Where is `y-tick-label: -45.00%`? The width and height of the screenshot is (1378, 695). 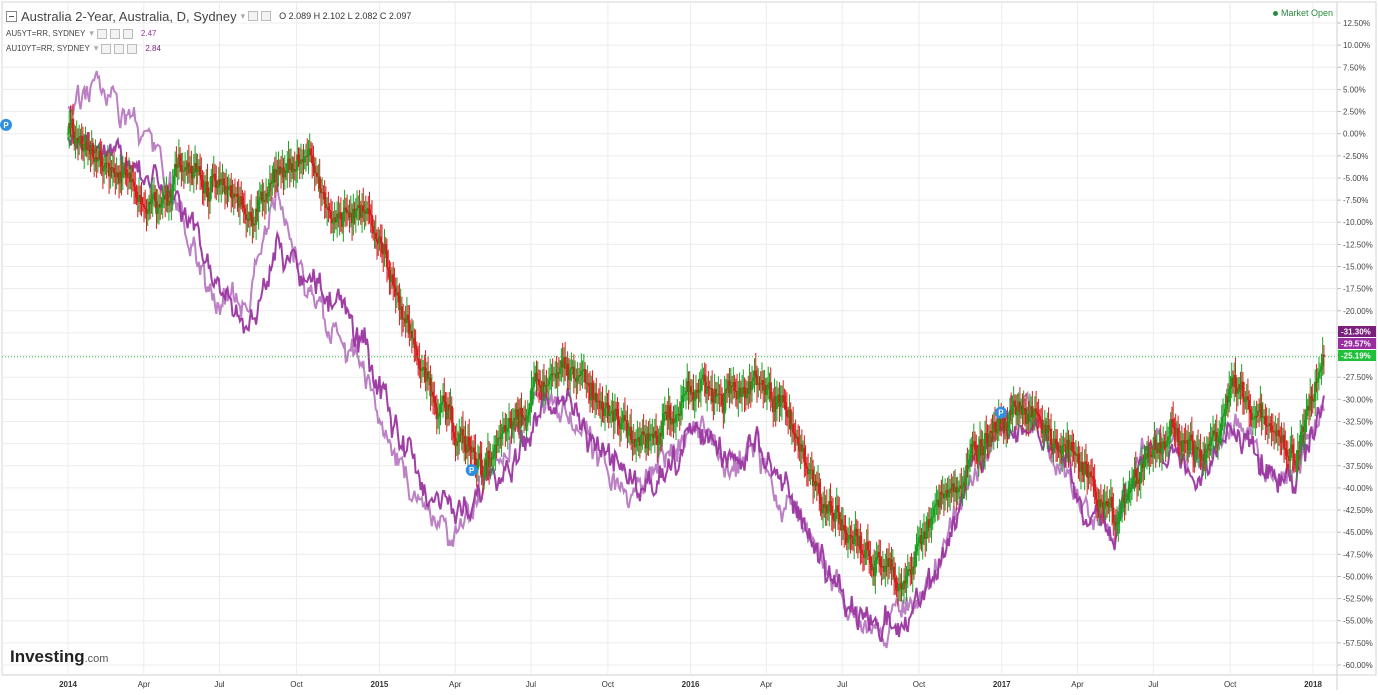
y-tick-label: -45.00% is located at coordinates (1358, 532).